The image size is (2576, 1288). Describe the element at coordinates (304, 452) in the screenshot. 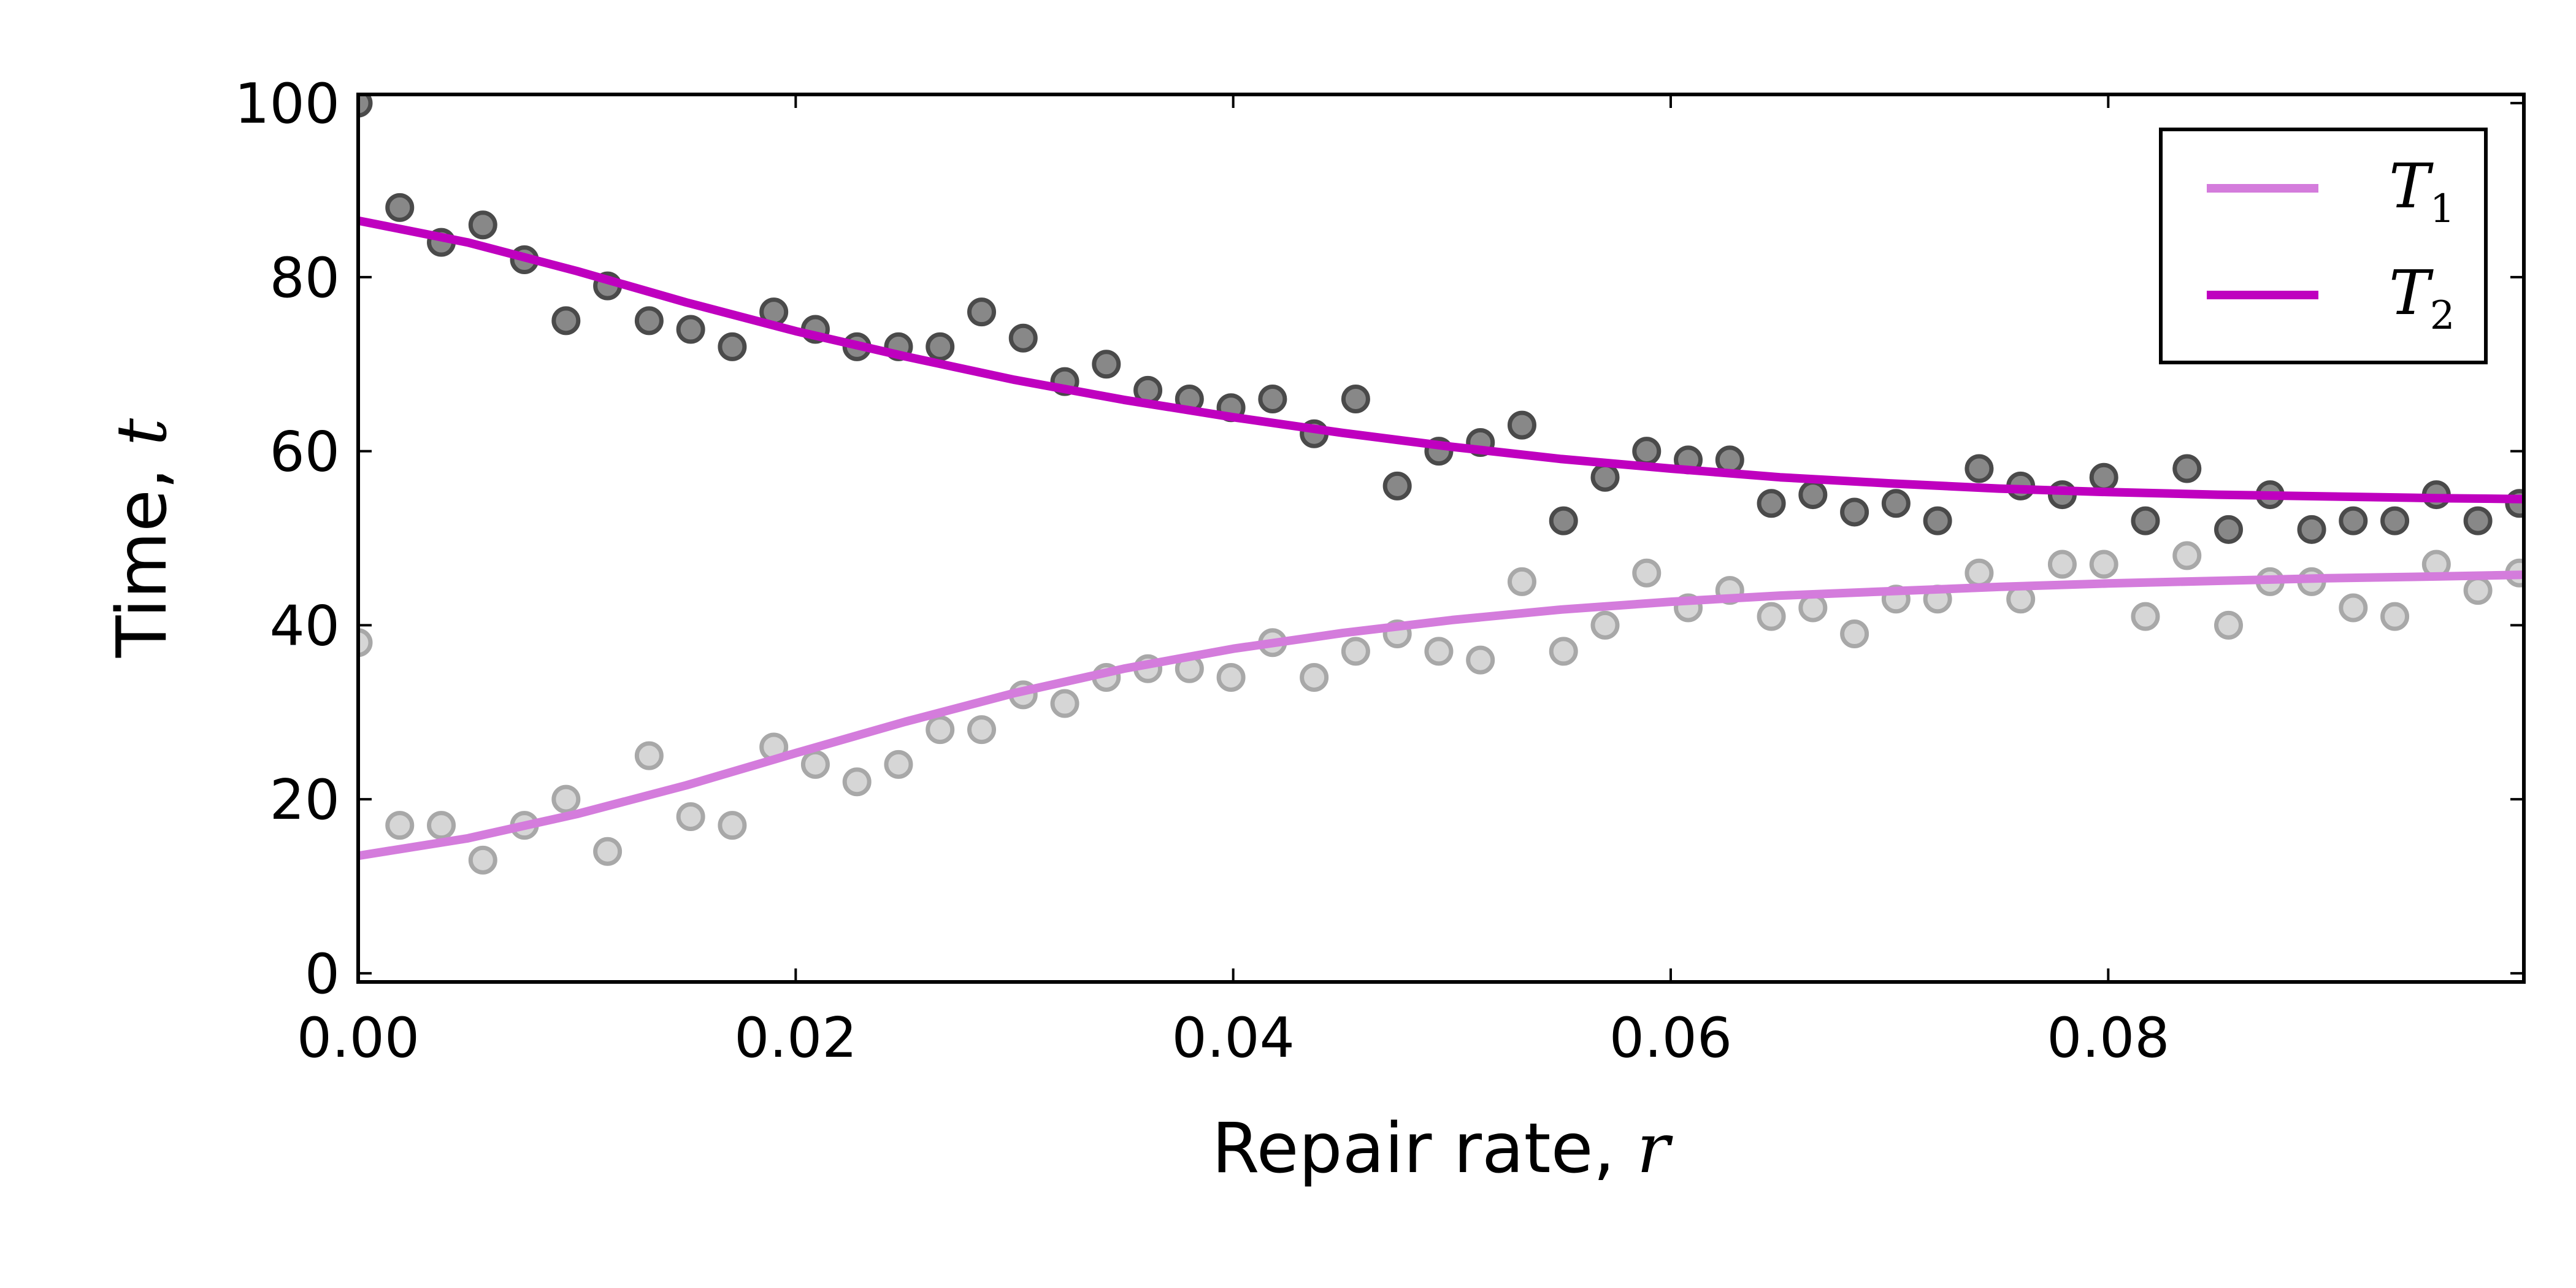

I see `y-tick-label: 60` at that location.